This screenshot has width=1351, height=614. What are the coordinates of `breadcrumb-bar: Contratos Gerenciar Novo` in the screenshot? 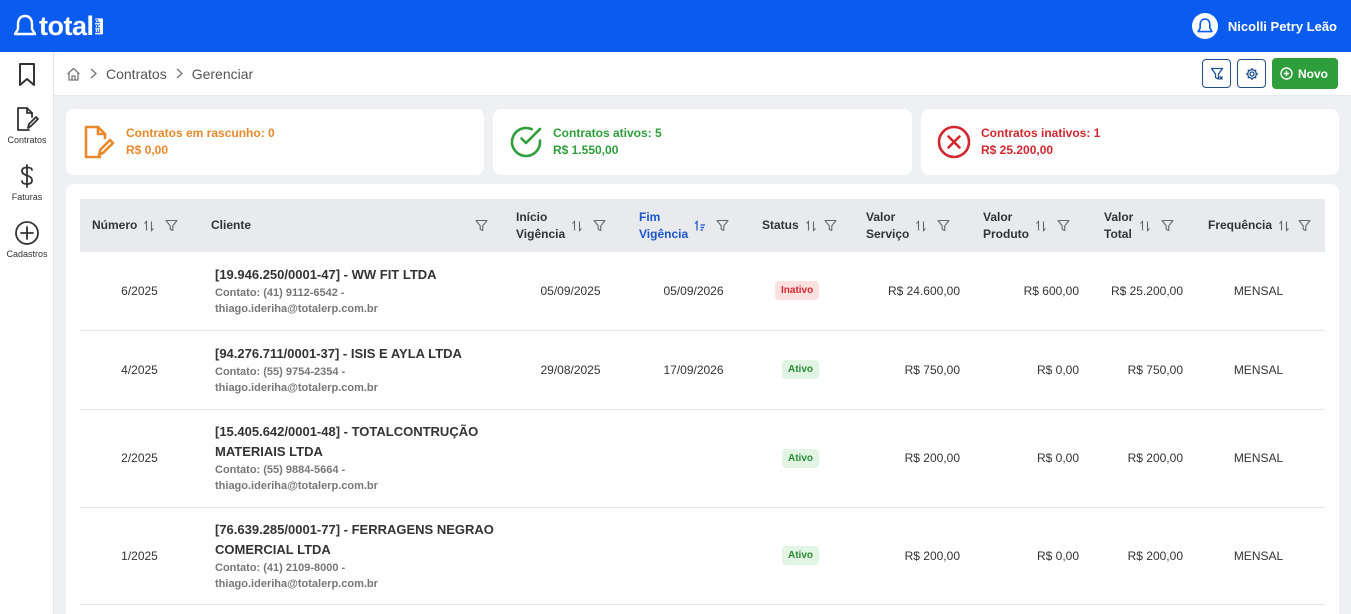 It's located at (702, 74).